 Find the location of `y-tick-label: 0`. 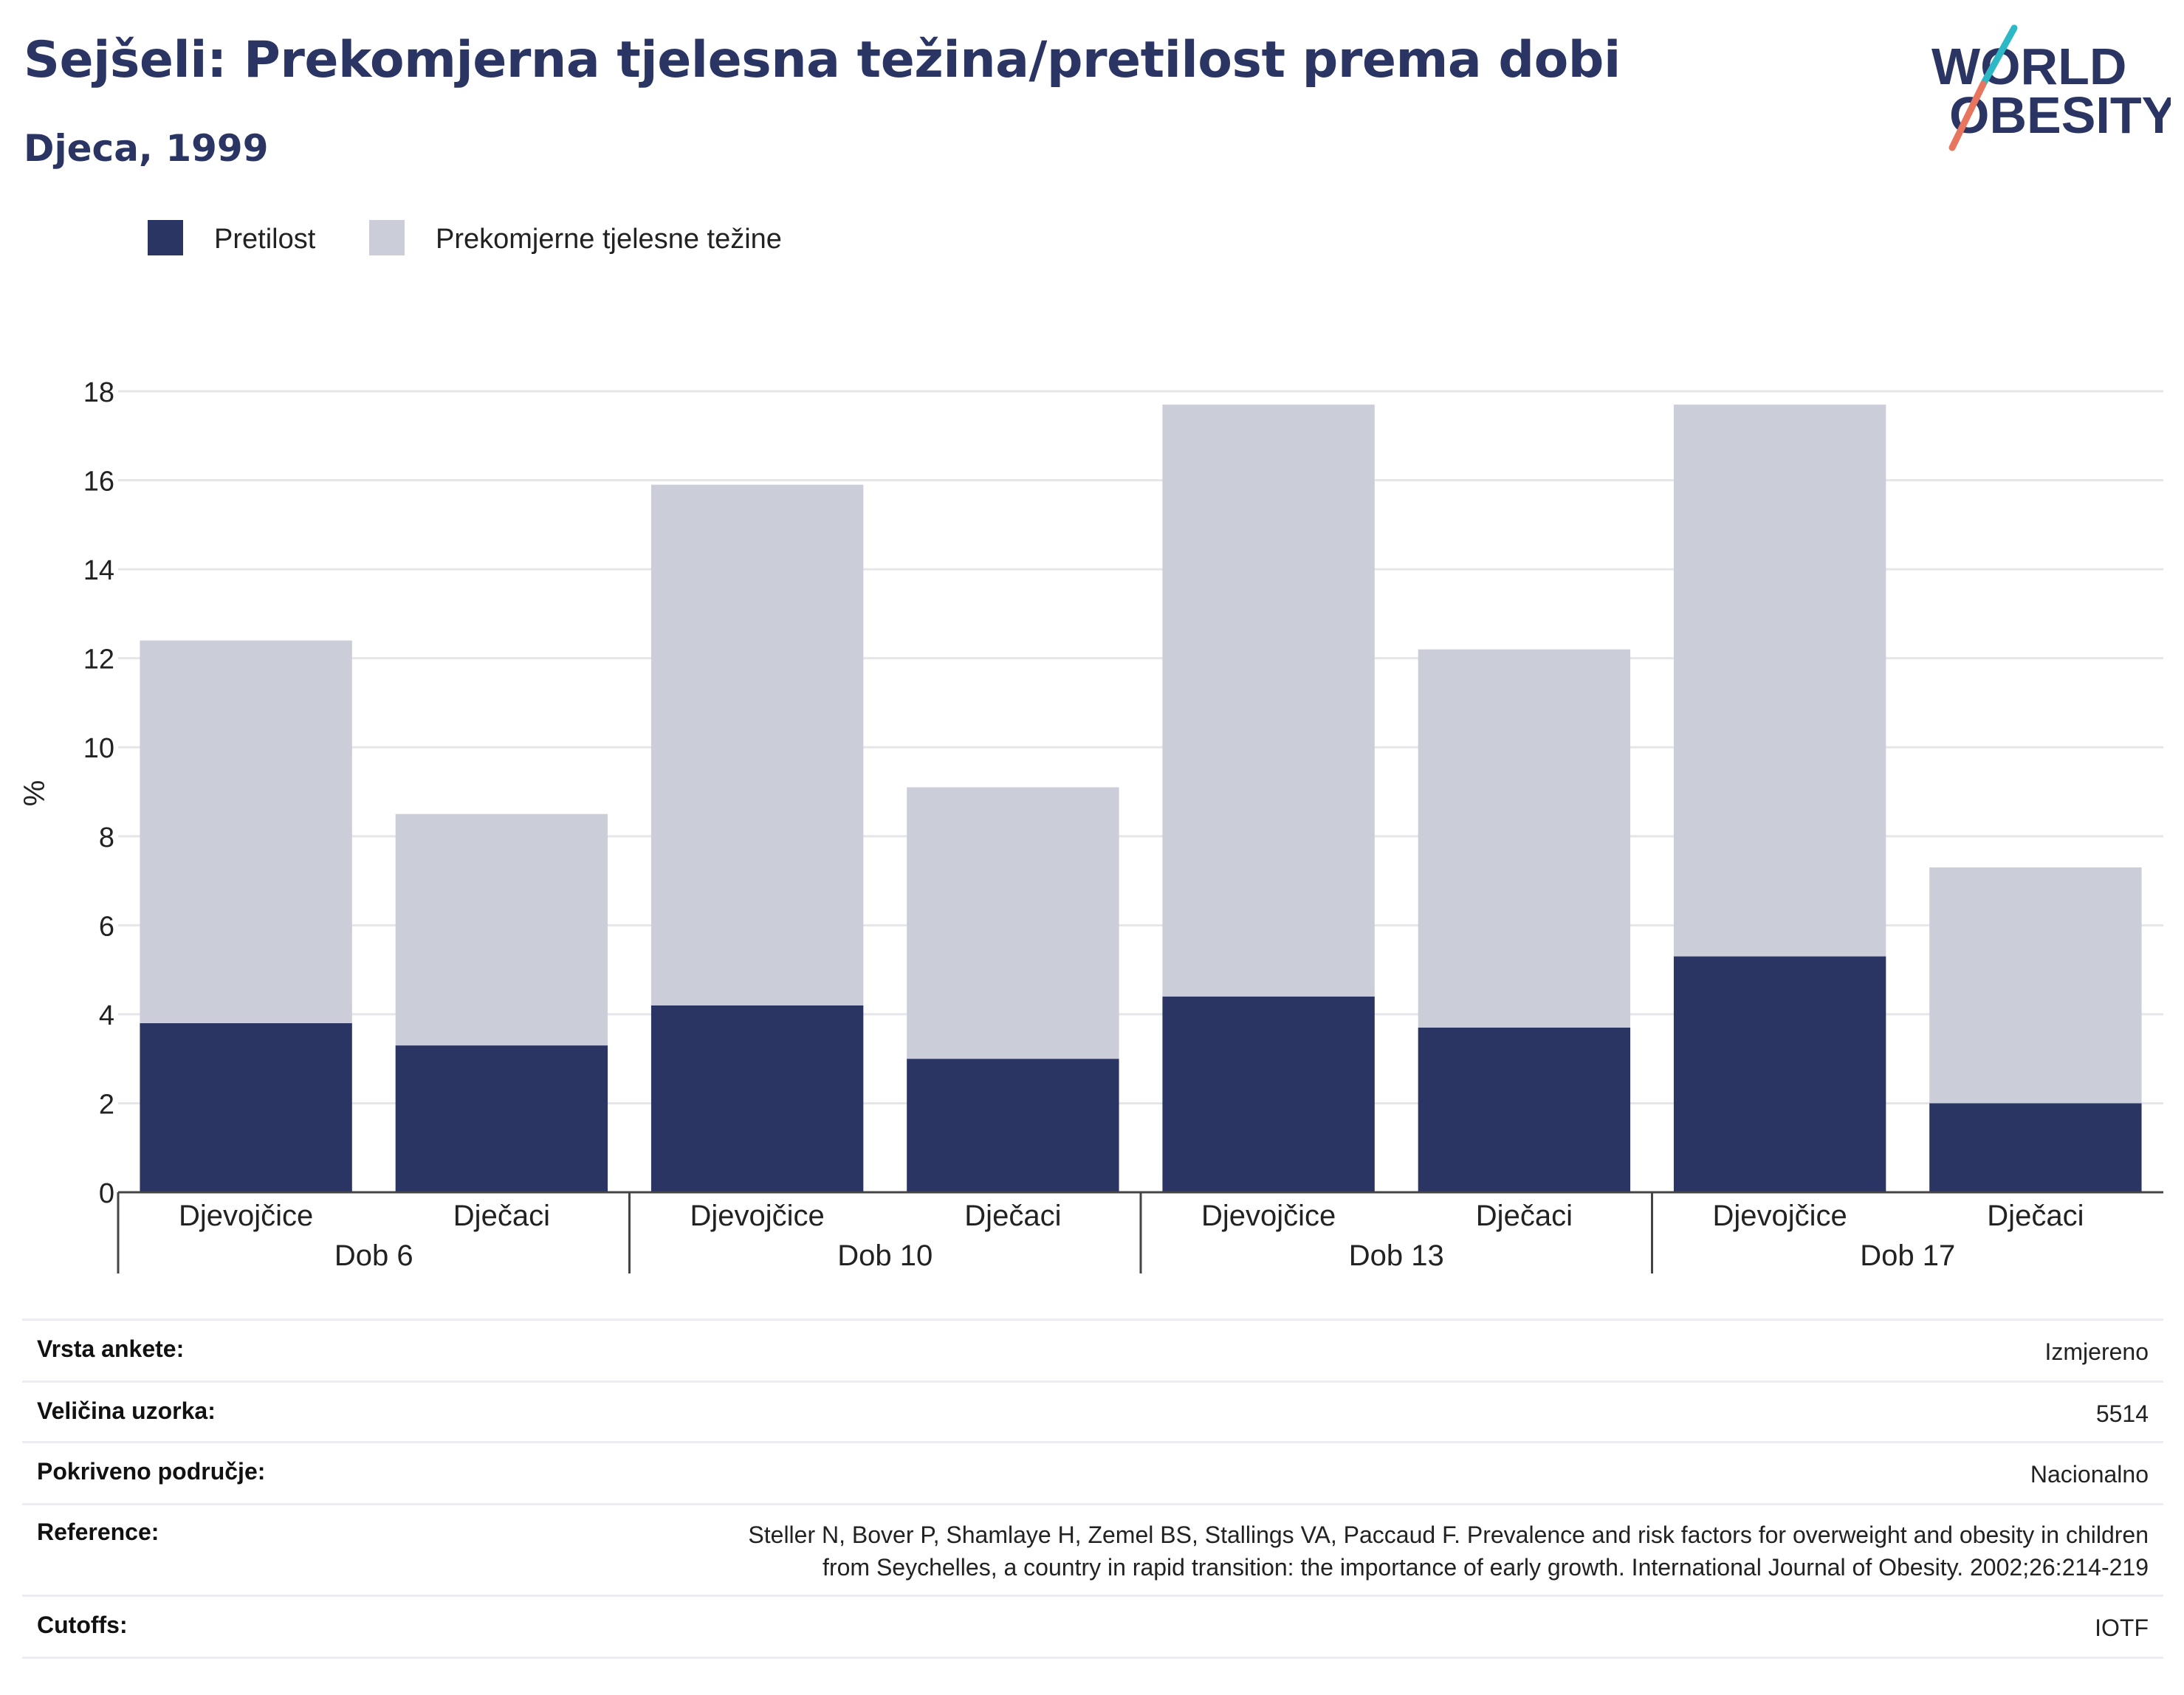

y-tick-label: 0 is located at coordinates (107, 1193).